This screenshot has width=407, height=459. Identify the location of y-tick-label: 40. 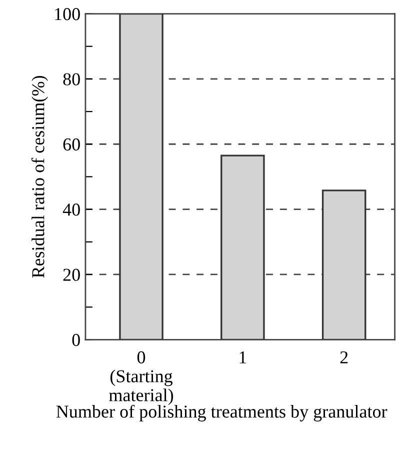
(71, 210).